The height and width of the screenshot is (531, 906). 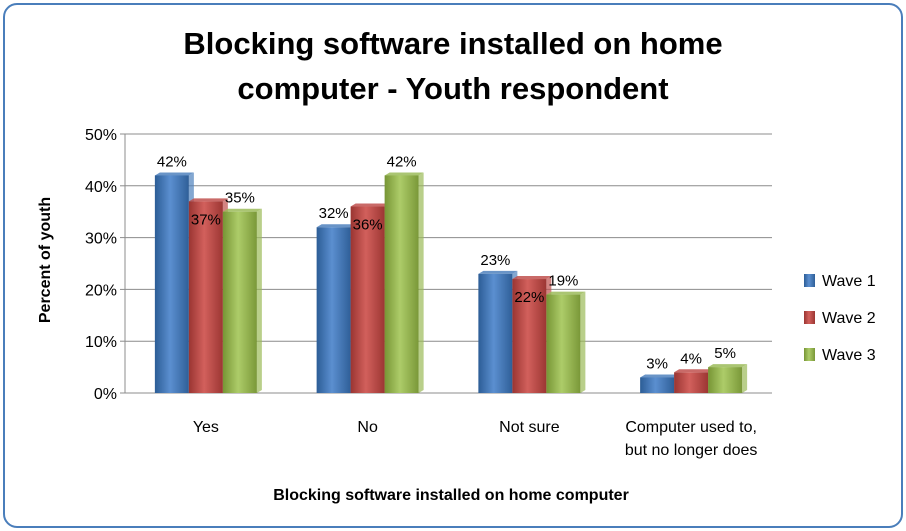 I want to click on y-tick-label: 50%, so click(x=101, y=135).